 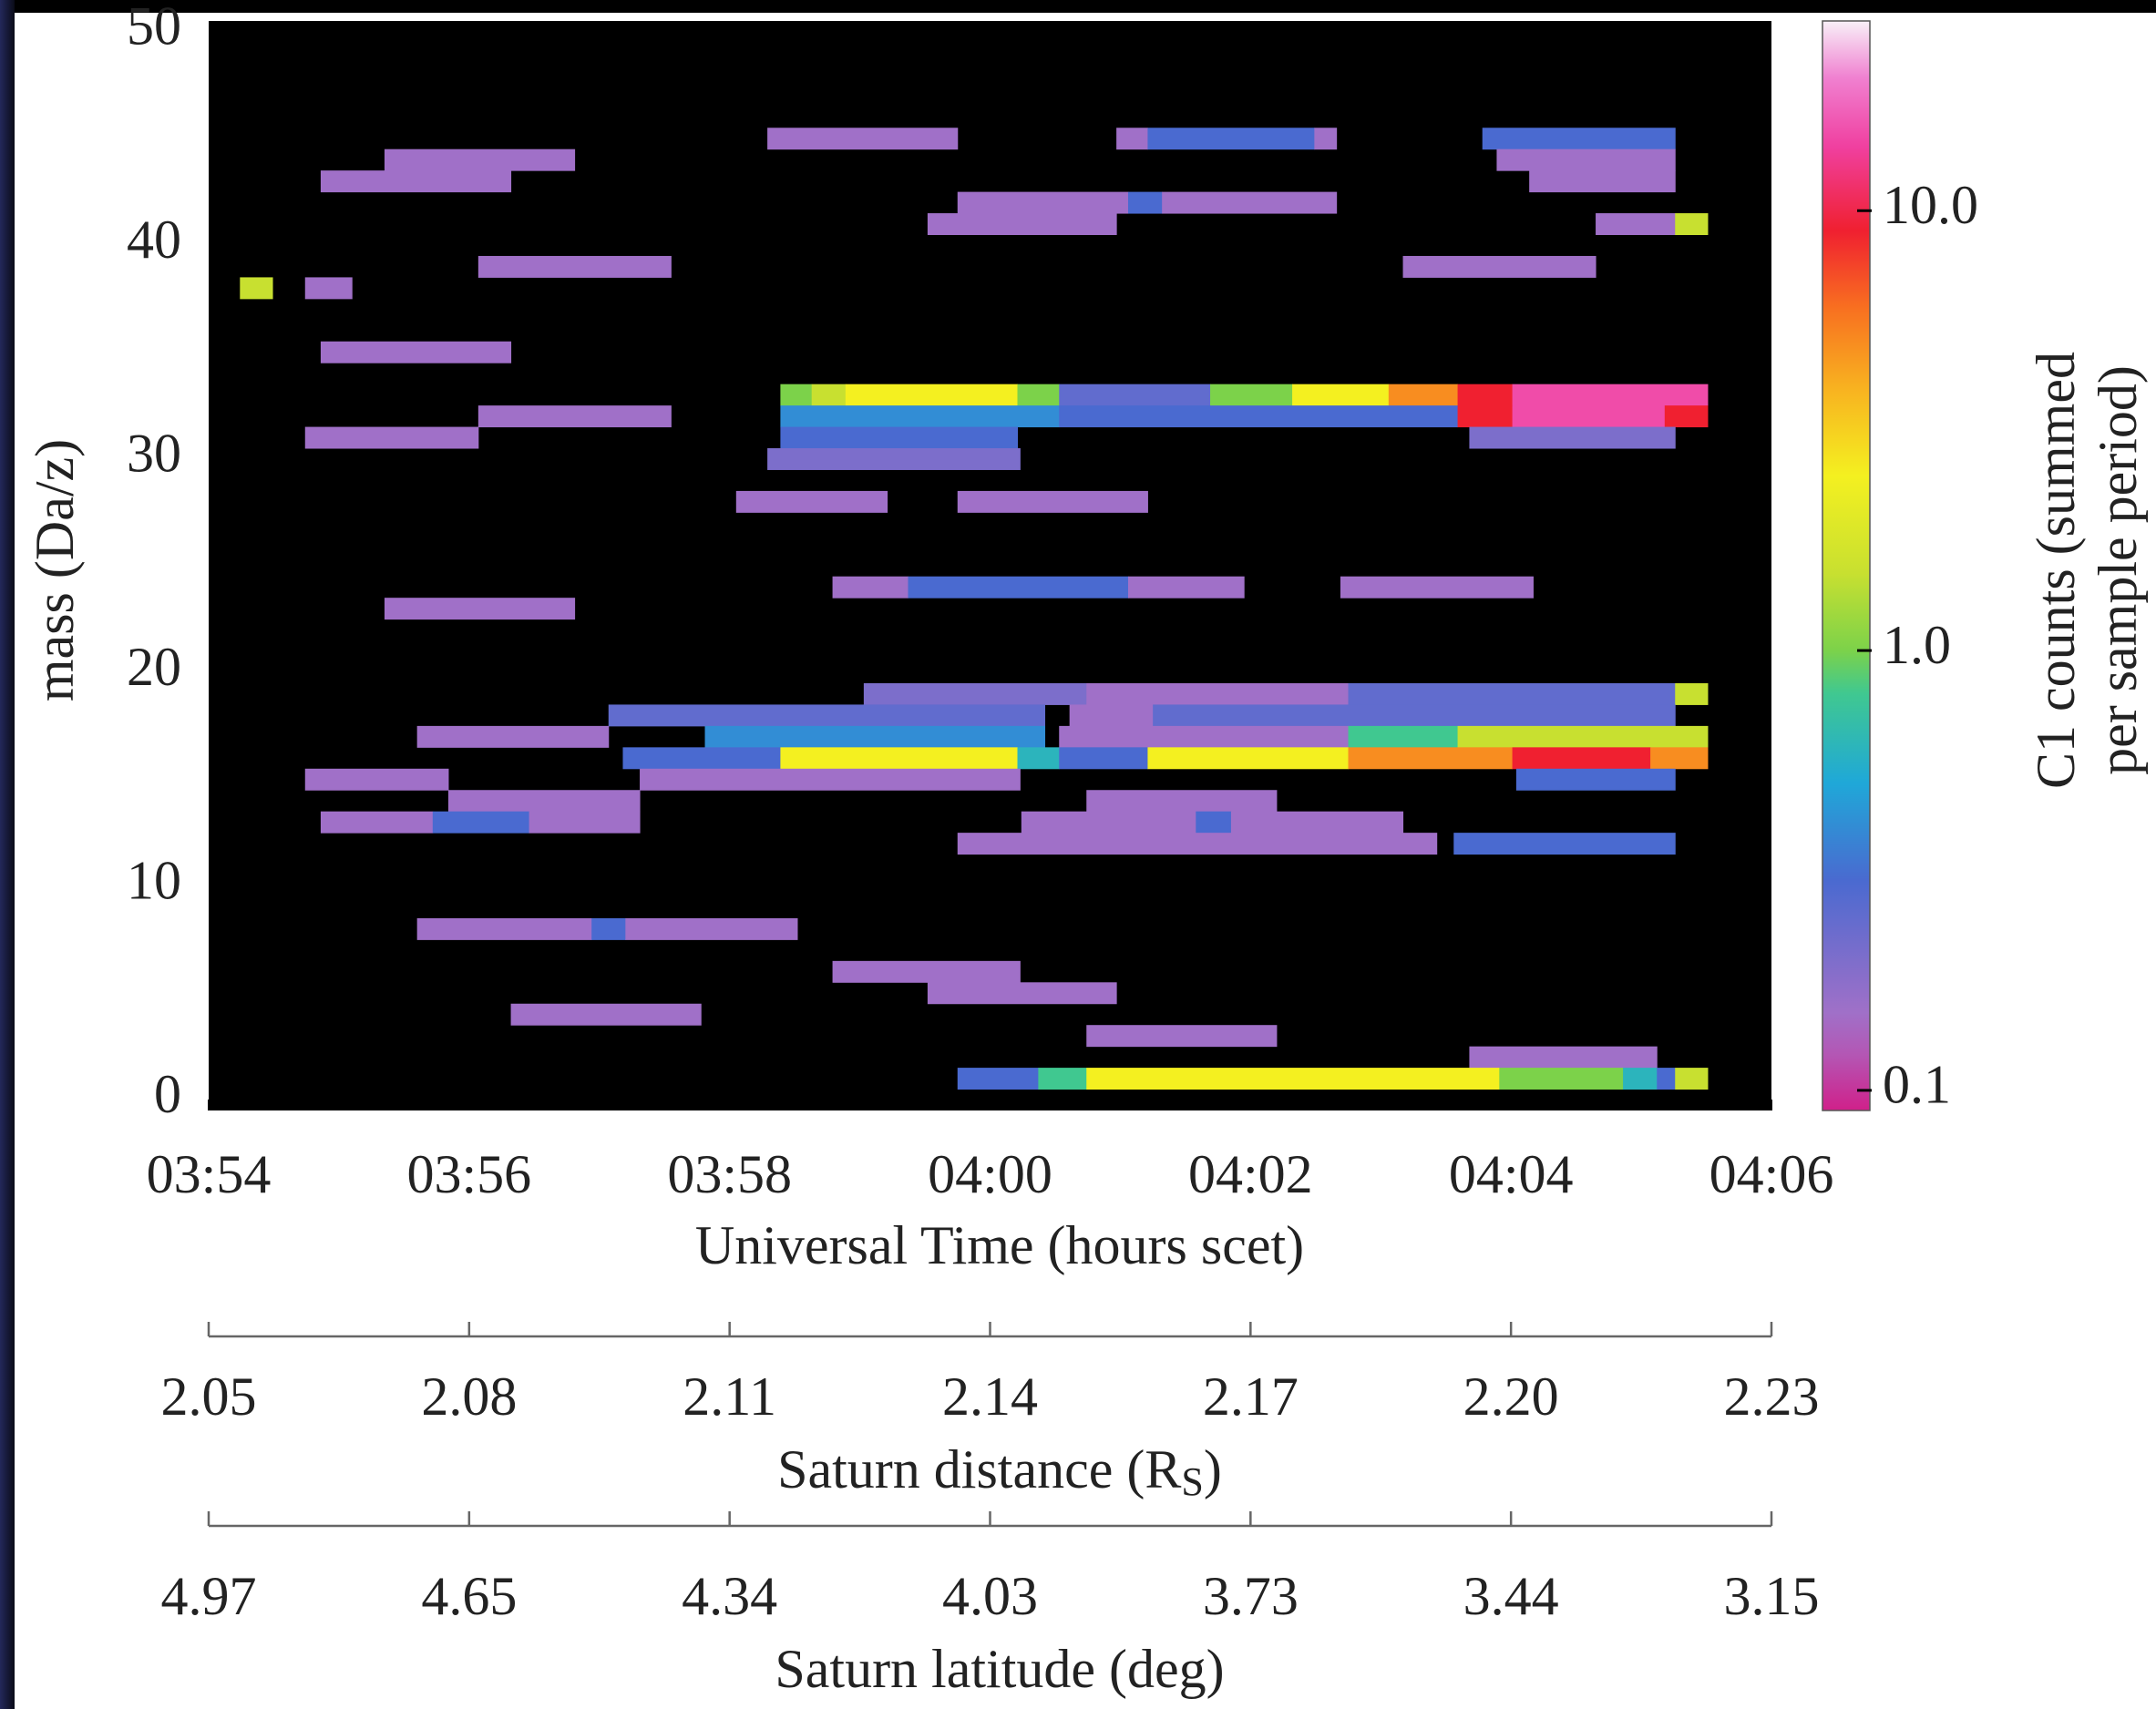 I want to click on colorbar-tick-label: 1.0, so click(x=1917, y=645).